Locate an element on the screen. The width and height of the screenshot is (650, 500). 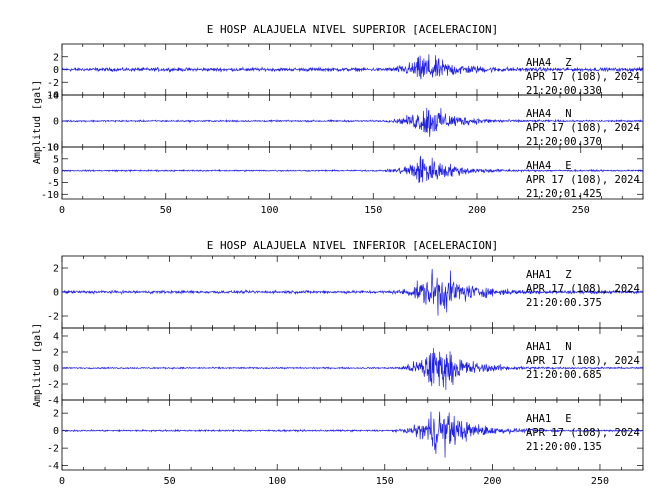
station-component-label: AHA1 N is located at coordinates (549, 347).